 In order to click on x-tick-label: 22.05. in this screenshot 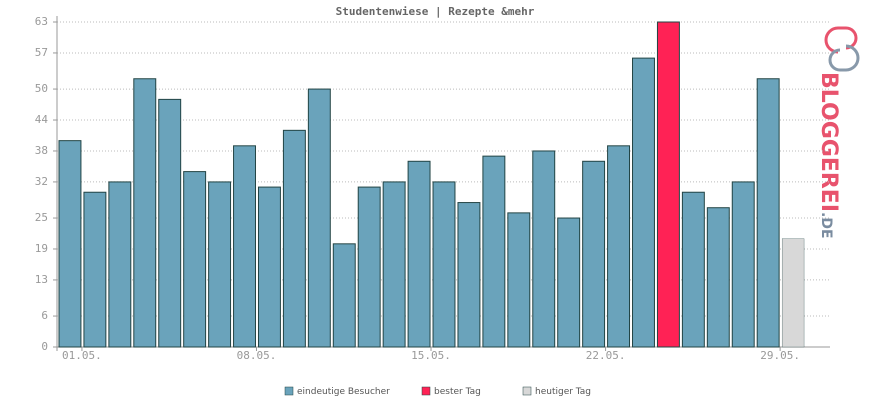, I will do `click(606, 355)`.